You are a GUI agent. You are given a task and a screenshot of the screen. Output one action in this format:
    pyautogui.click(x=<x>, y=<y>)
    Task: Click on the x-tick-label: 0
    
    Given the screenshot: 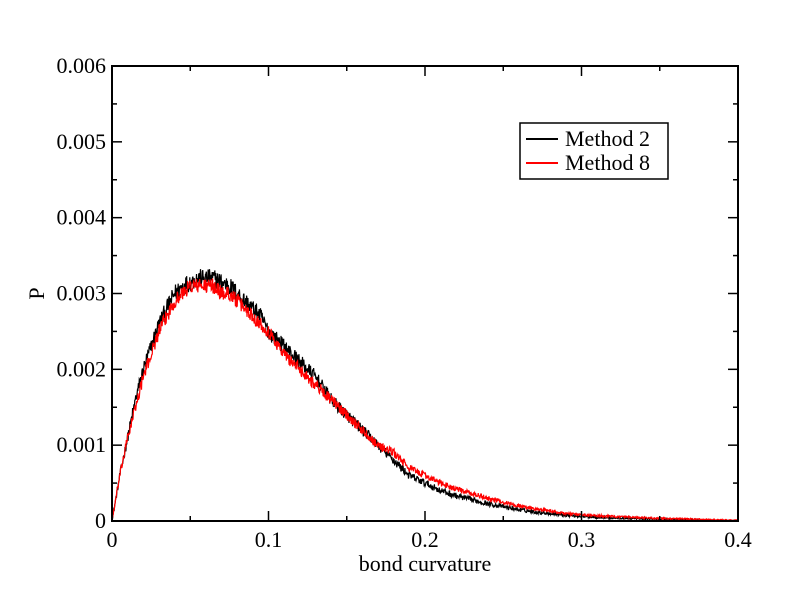 What is the action you would take?
    pyautogui.click(x=112, y=539)
    